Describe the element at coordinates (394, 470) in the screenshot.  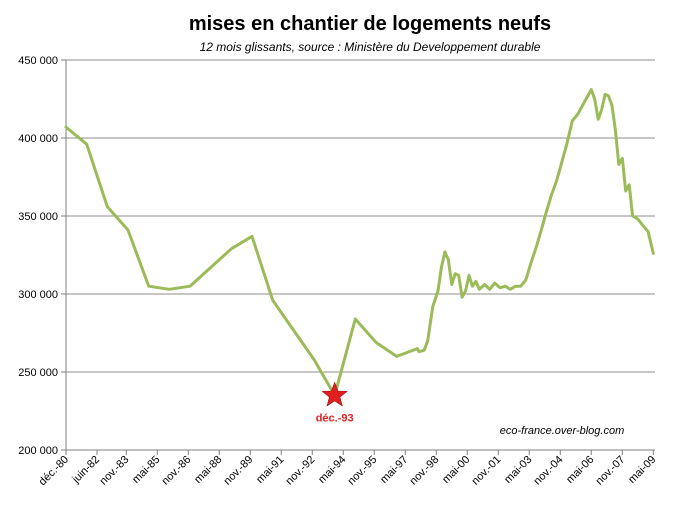
I see `x-tick-label-11: mai-97` at that location.